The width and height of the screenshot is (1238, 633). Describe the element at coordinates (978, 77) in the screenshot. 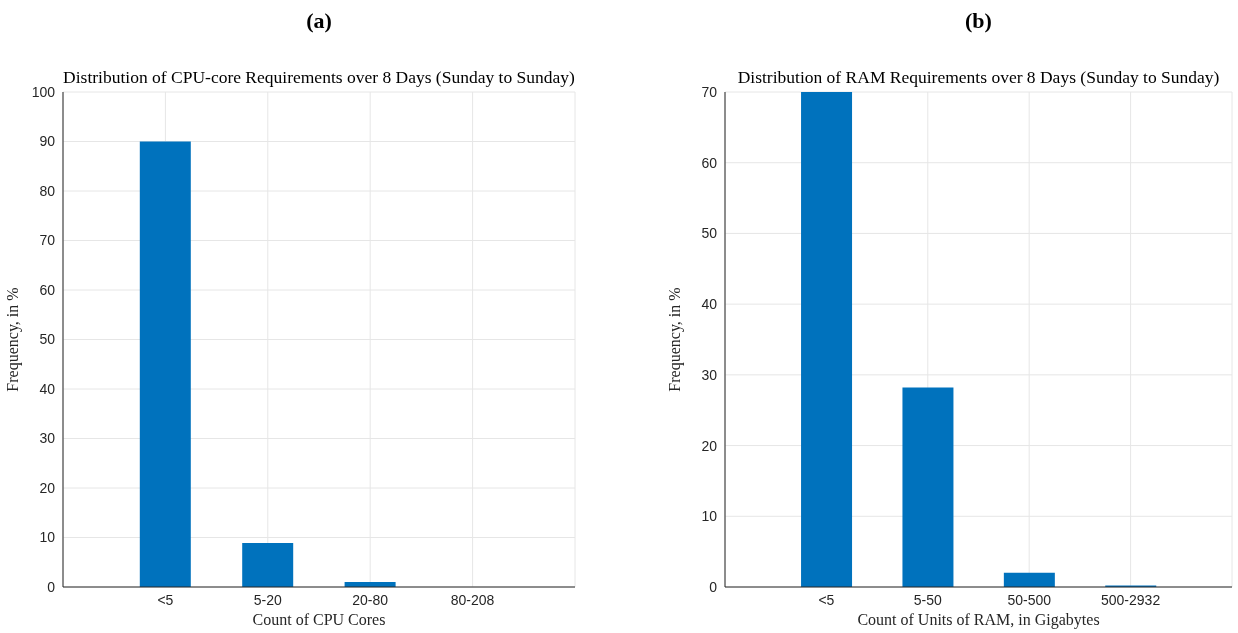

I see `chart-title: Distribution of RAM Requirements over 8 Days (Sunday to Sunday)` at that location.